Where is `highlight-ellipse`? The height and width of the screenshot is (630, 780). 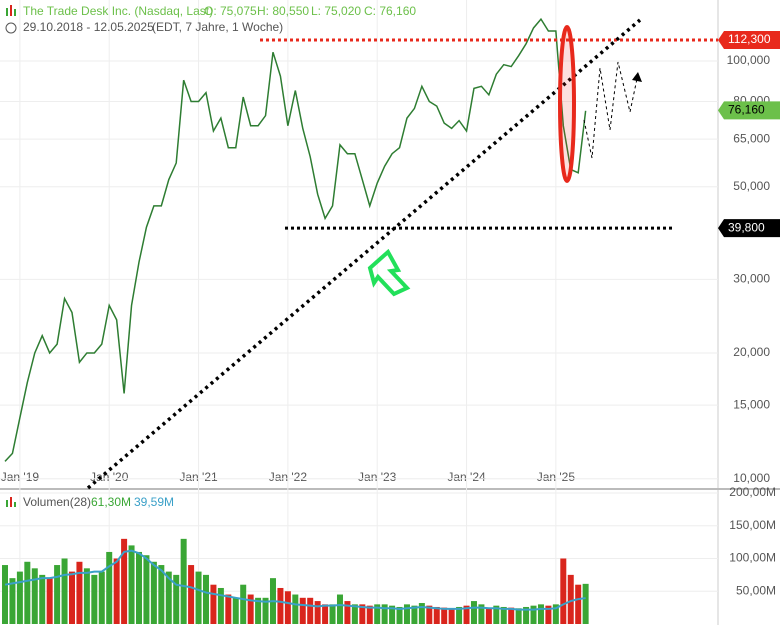 highlight-ellipse is located at coordinates (567, 104).